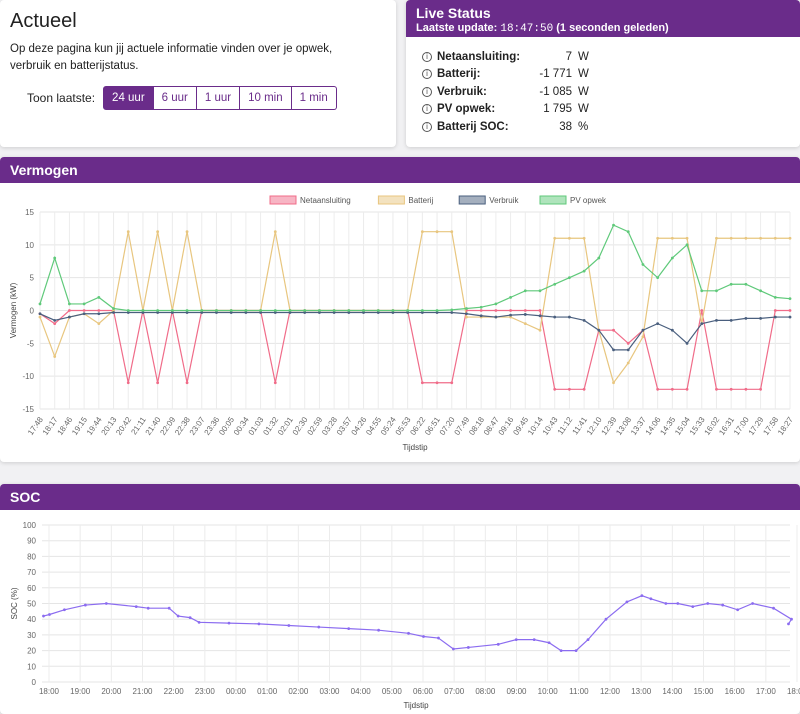  I want to click on x-tick-label: 02:00, so click(298, 691).